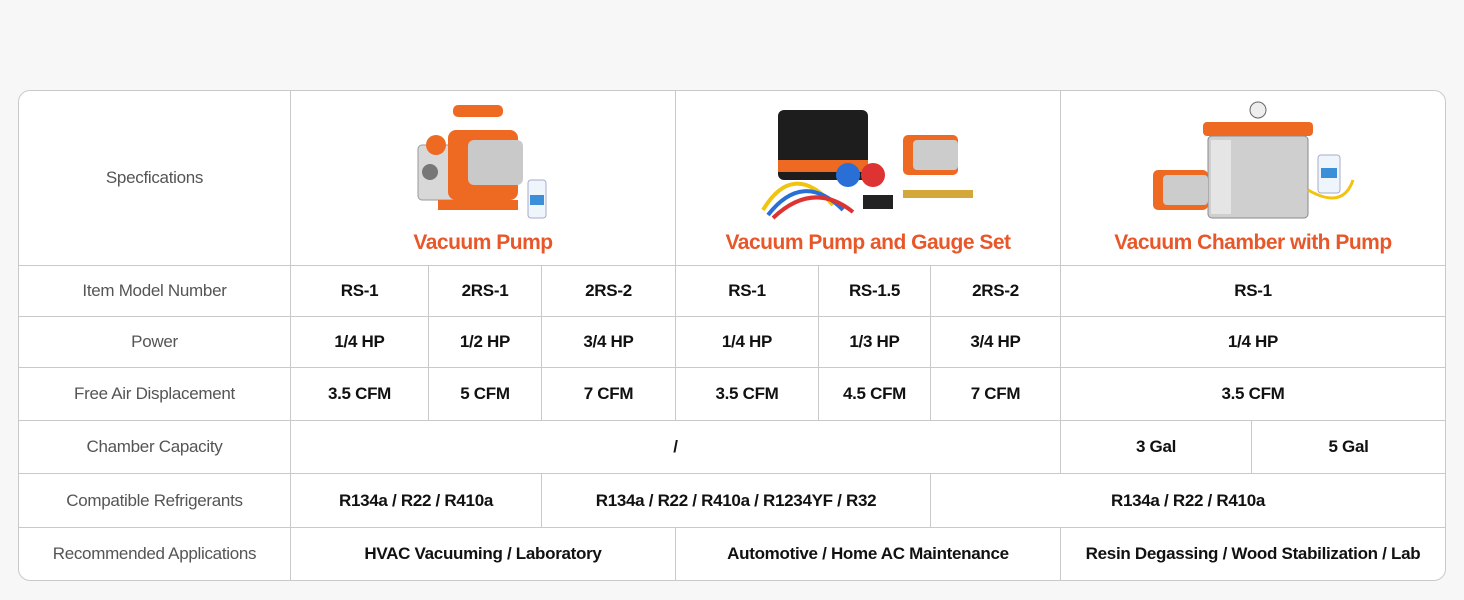 This screenshot has height=600, width=1464. What do you see at coordinates (155, 447) in the screenshot?
I see `row-label: Chamber Capacity` at bounding box center [155, 447].